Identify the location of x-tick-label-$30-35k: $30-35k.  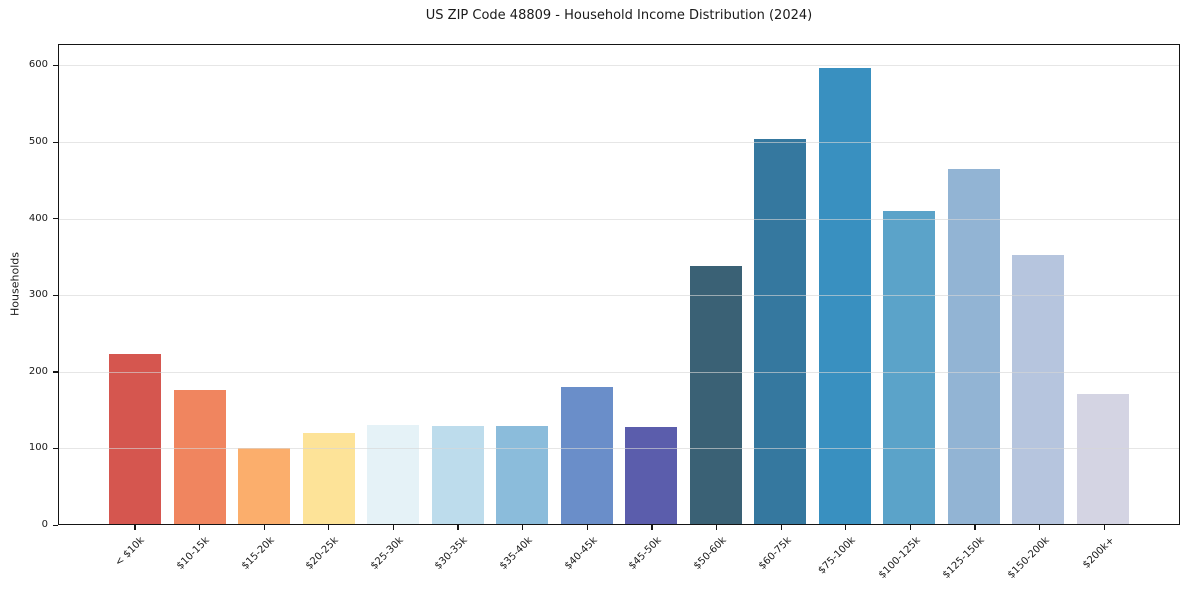
(452, 553).